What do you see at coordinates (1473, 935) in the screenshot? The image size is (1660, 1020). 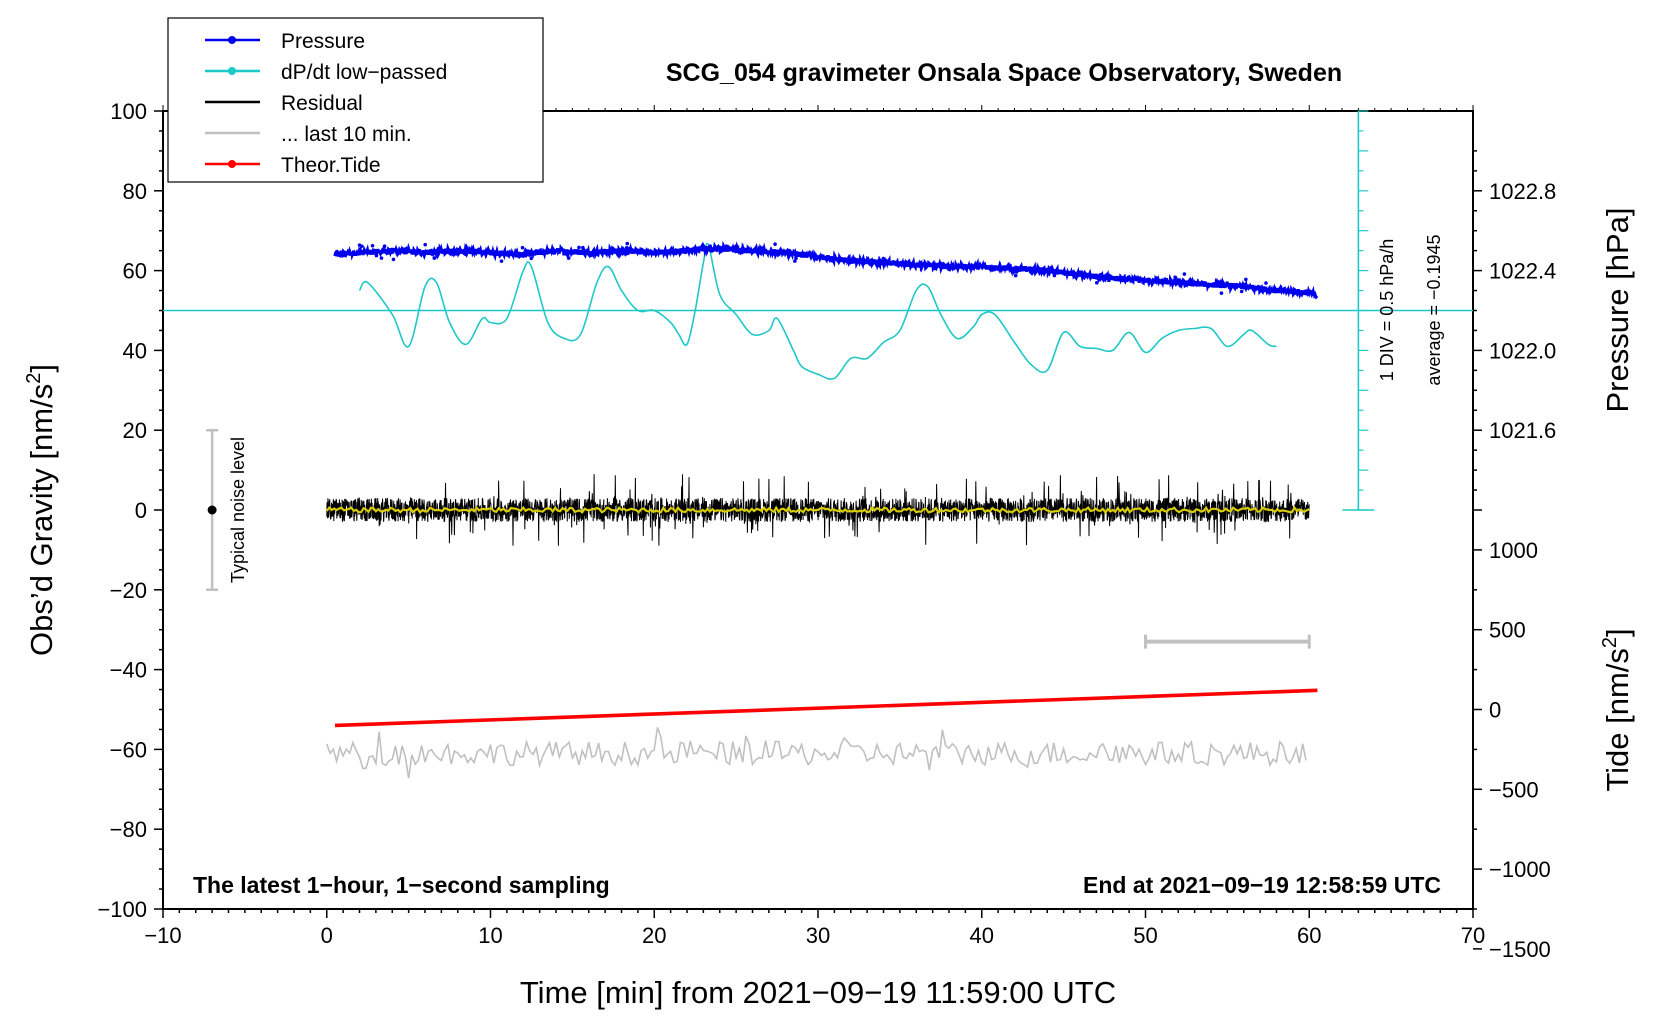 I see `x-tick-label: 70` at bounding box center [1473, 935].